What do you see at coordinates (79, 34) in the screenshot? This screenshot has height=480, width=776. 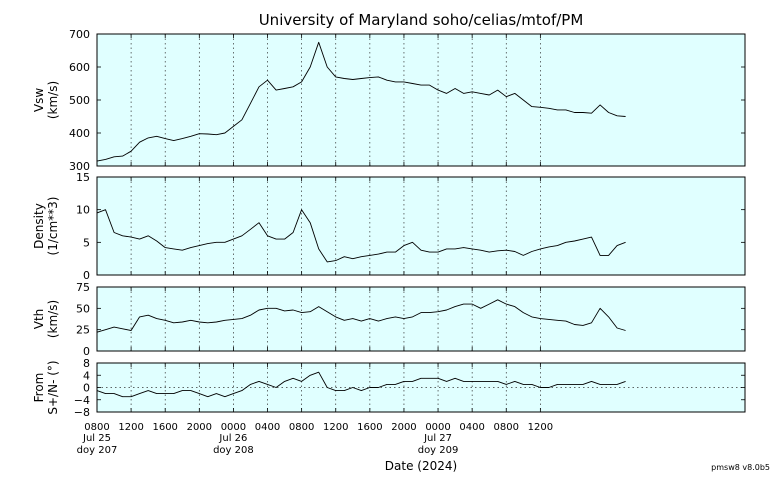 I see `y-tick-label: 700` at bounding box center [79, 34].